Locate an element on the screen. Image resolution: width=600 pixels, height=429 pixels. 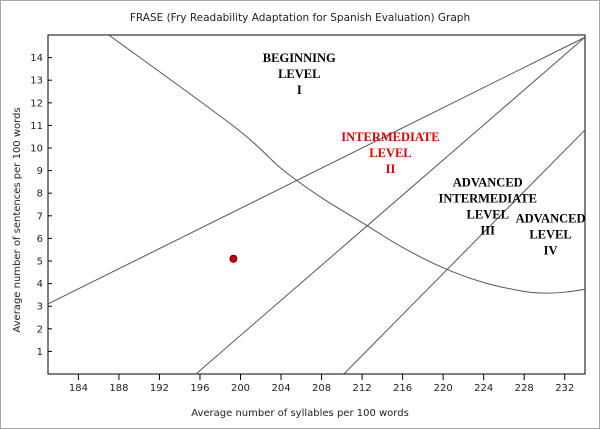
data-point is located at coordinates (233, 258).